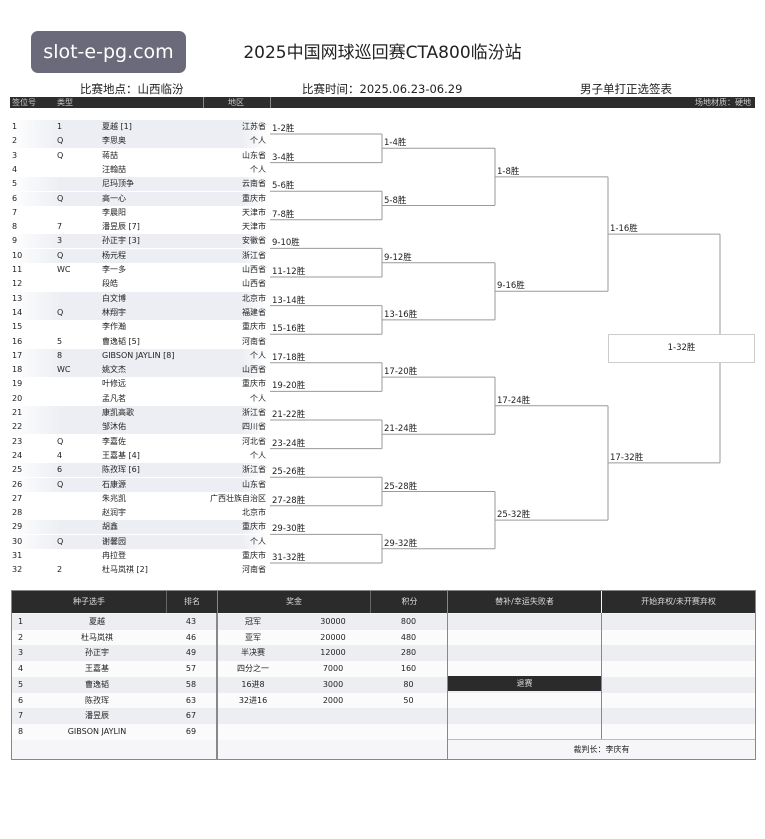 Image resolution: width=765 pixels, height=839 pixels. Describe the element at coordinates (15, 141) in the screenshot. I see `draw-number: 2` at that location.